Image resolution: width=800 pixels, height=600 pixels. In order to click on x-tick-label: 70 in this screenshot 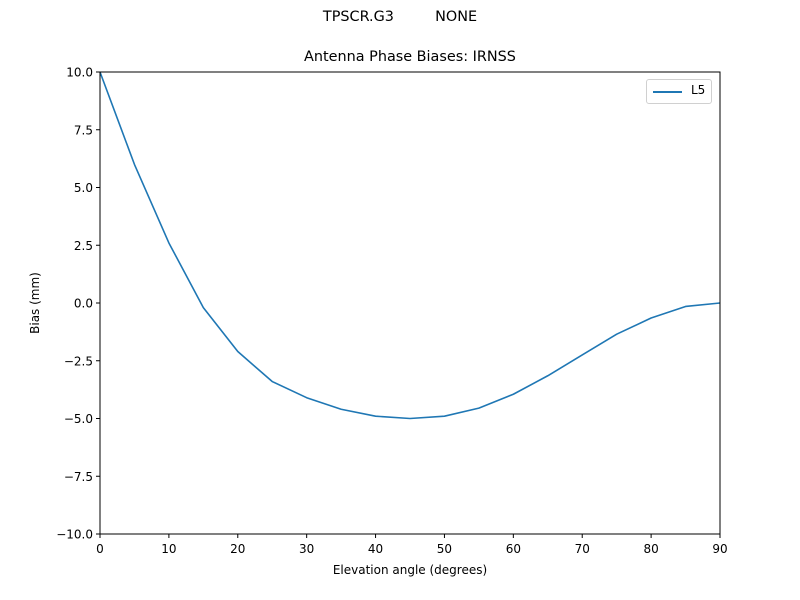, I will do `click(582, 549)`.